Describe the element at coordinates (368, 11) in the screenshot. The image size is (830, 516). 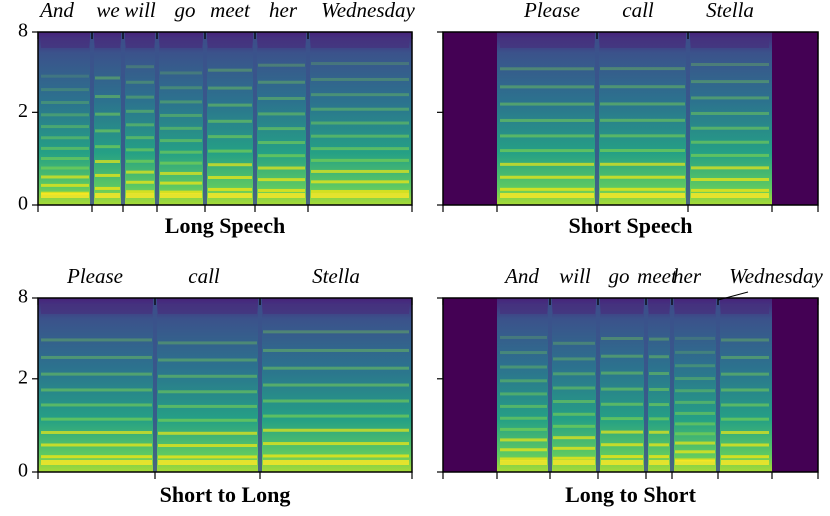
I see `word-label: Wednesday` at that location.